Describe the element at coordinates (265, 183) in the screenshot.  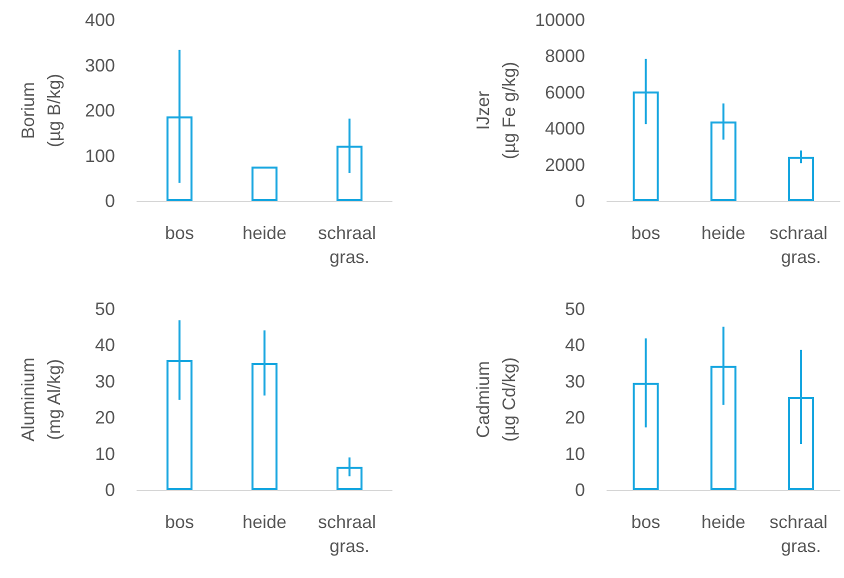
I see `bar` at that location.